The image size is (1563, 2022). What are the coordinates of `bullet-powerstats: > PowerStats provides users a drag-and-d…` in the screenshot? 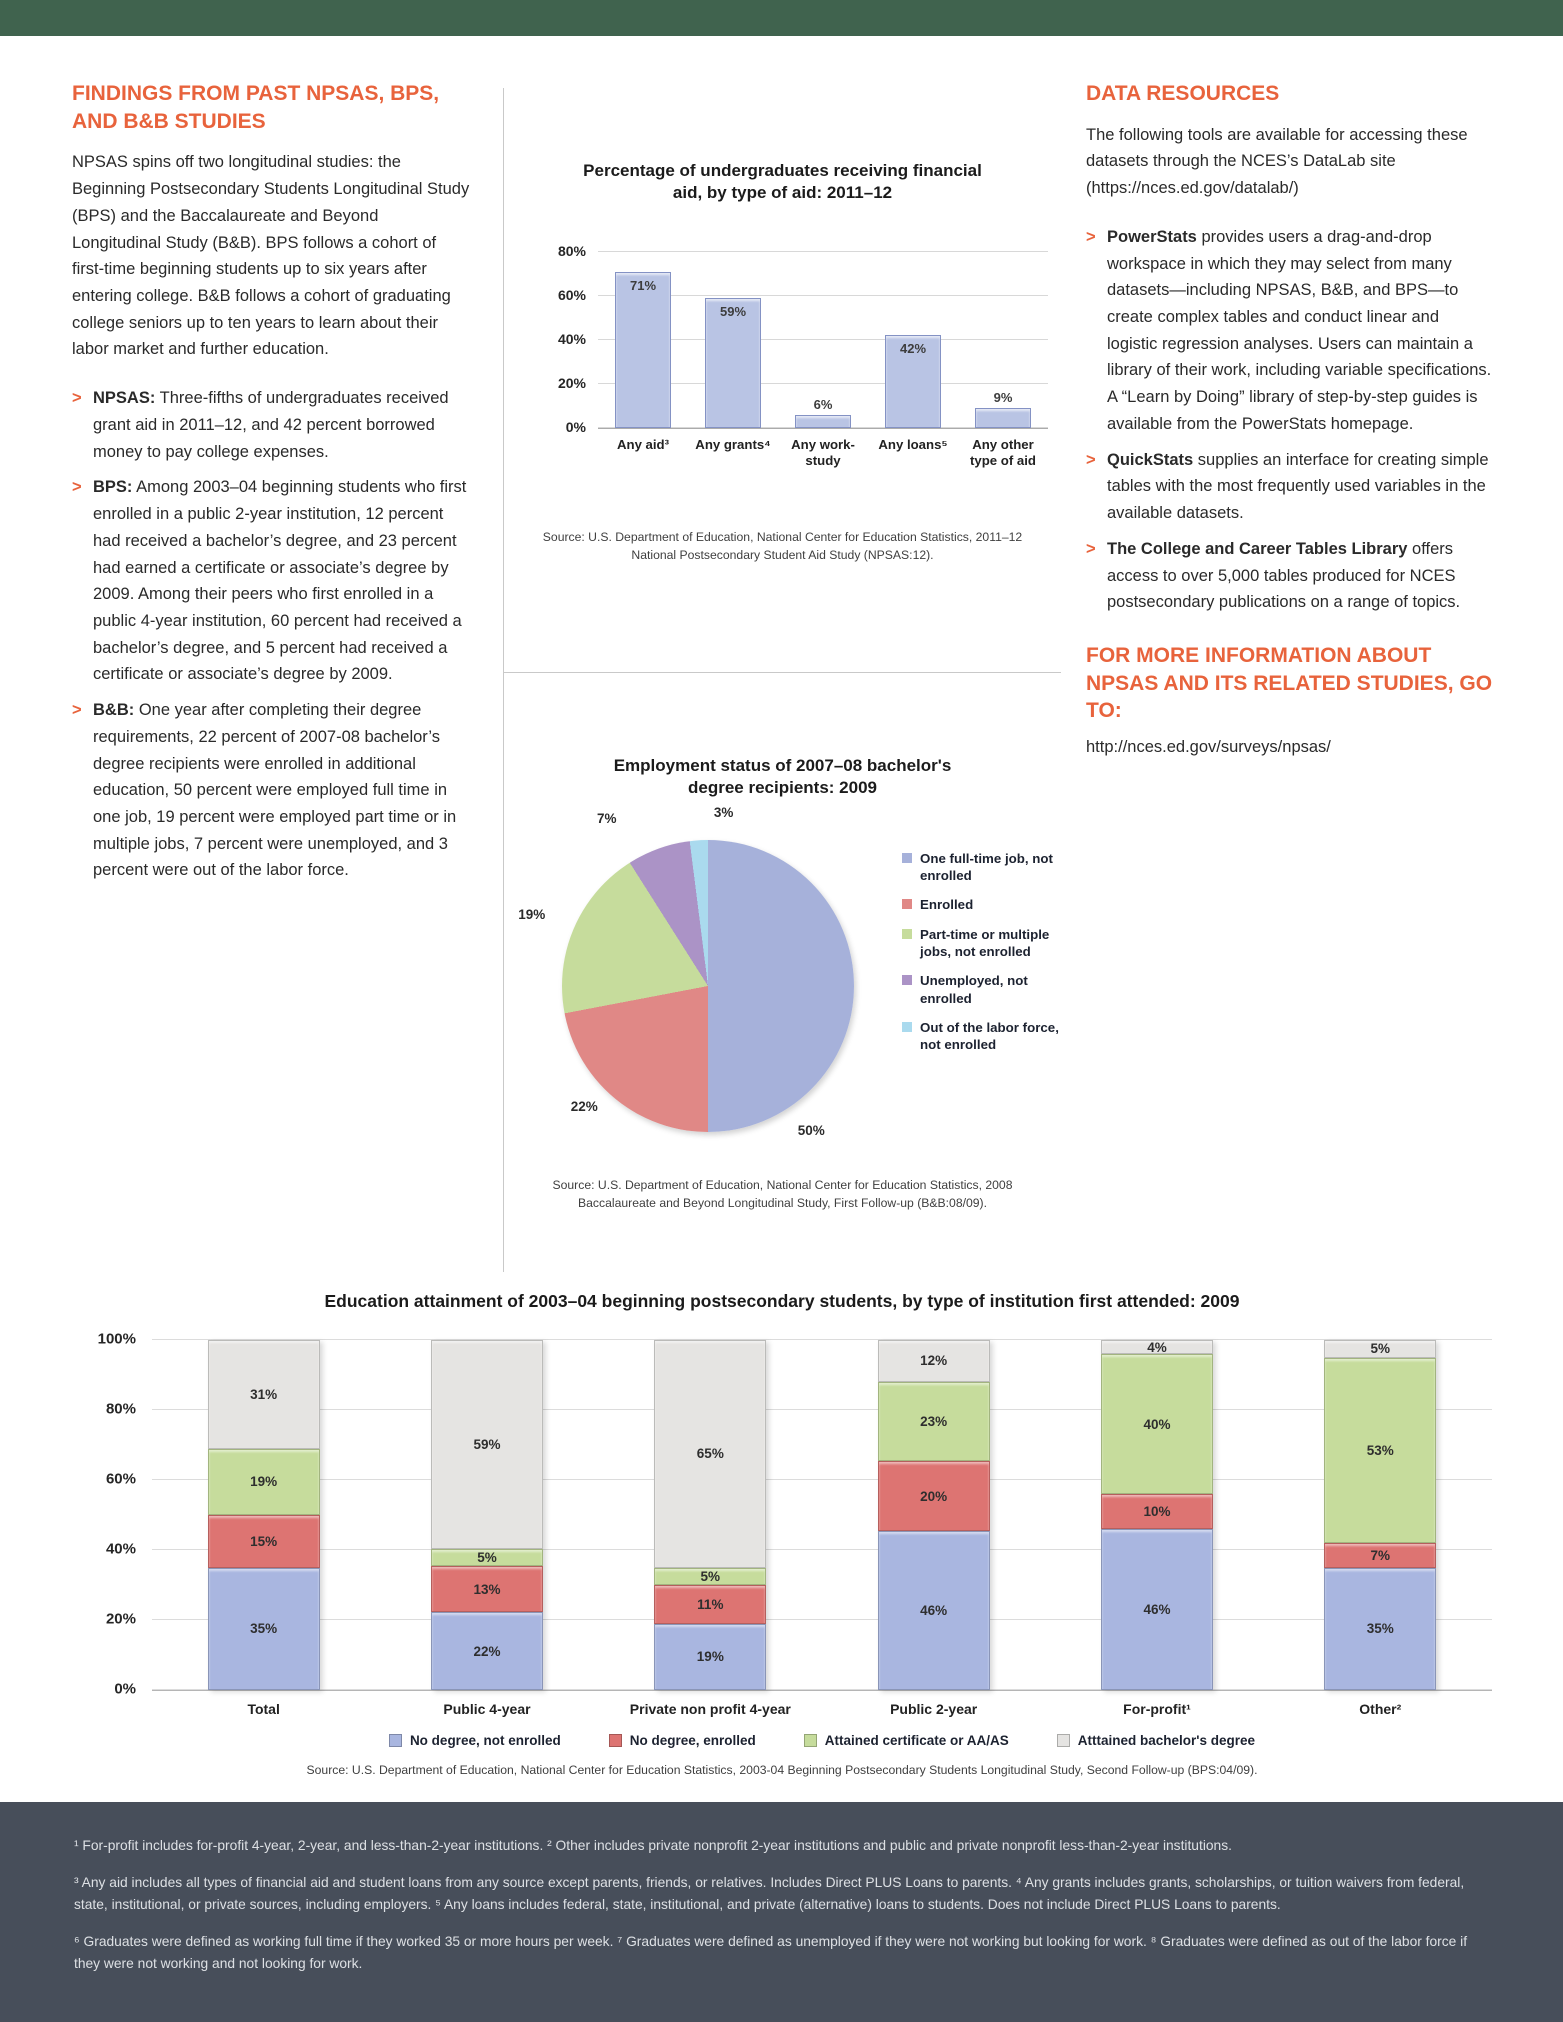 It's located at (1290, 331).